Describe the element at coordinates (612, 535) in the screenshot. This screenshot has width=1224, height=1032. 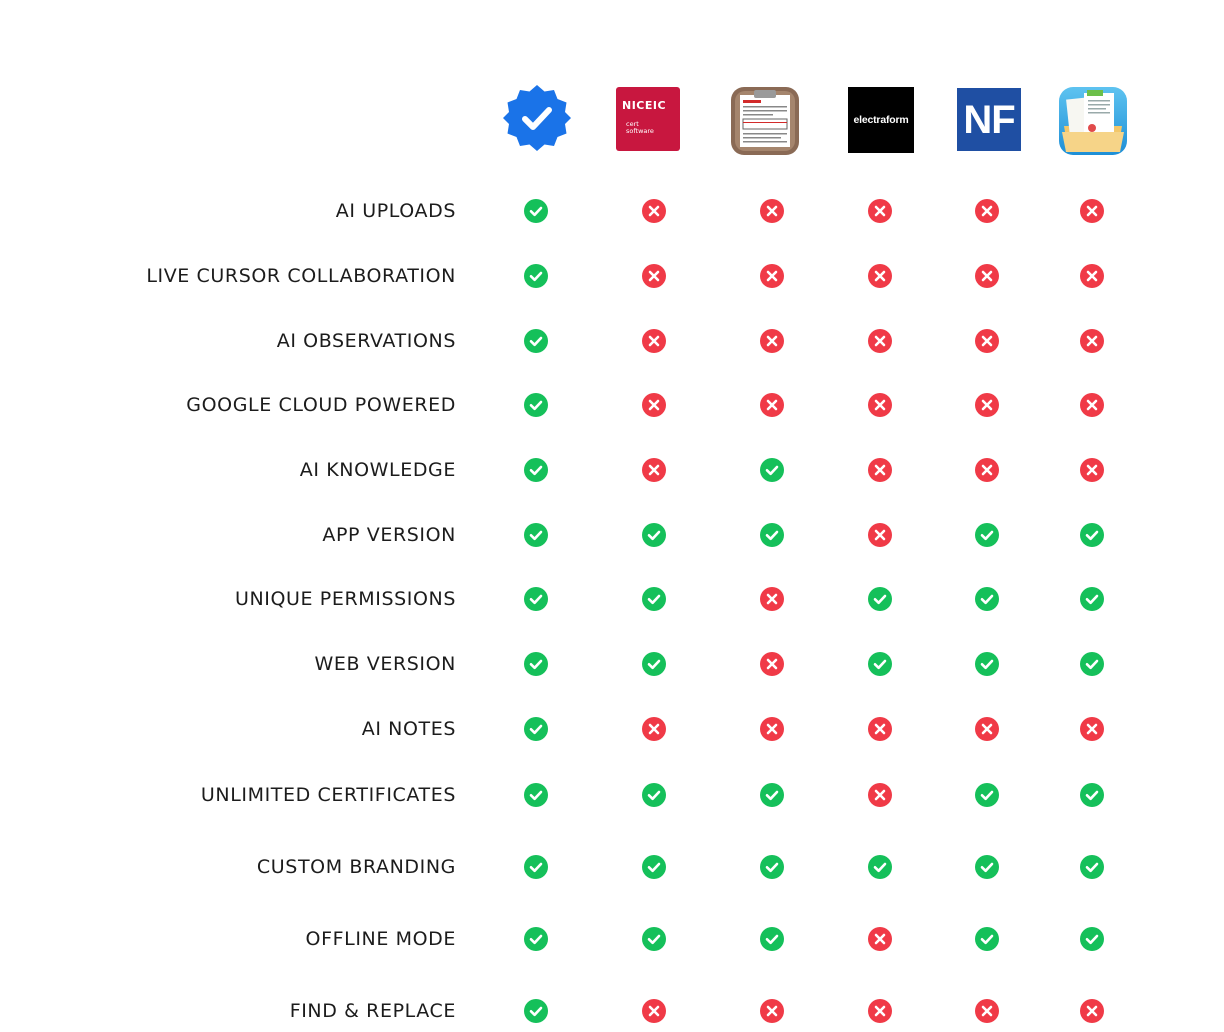
I see `feature-row: APP VERSION` at that location.